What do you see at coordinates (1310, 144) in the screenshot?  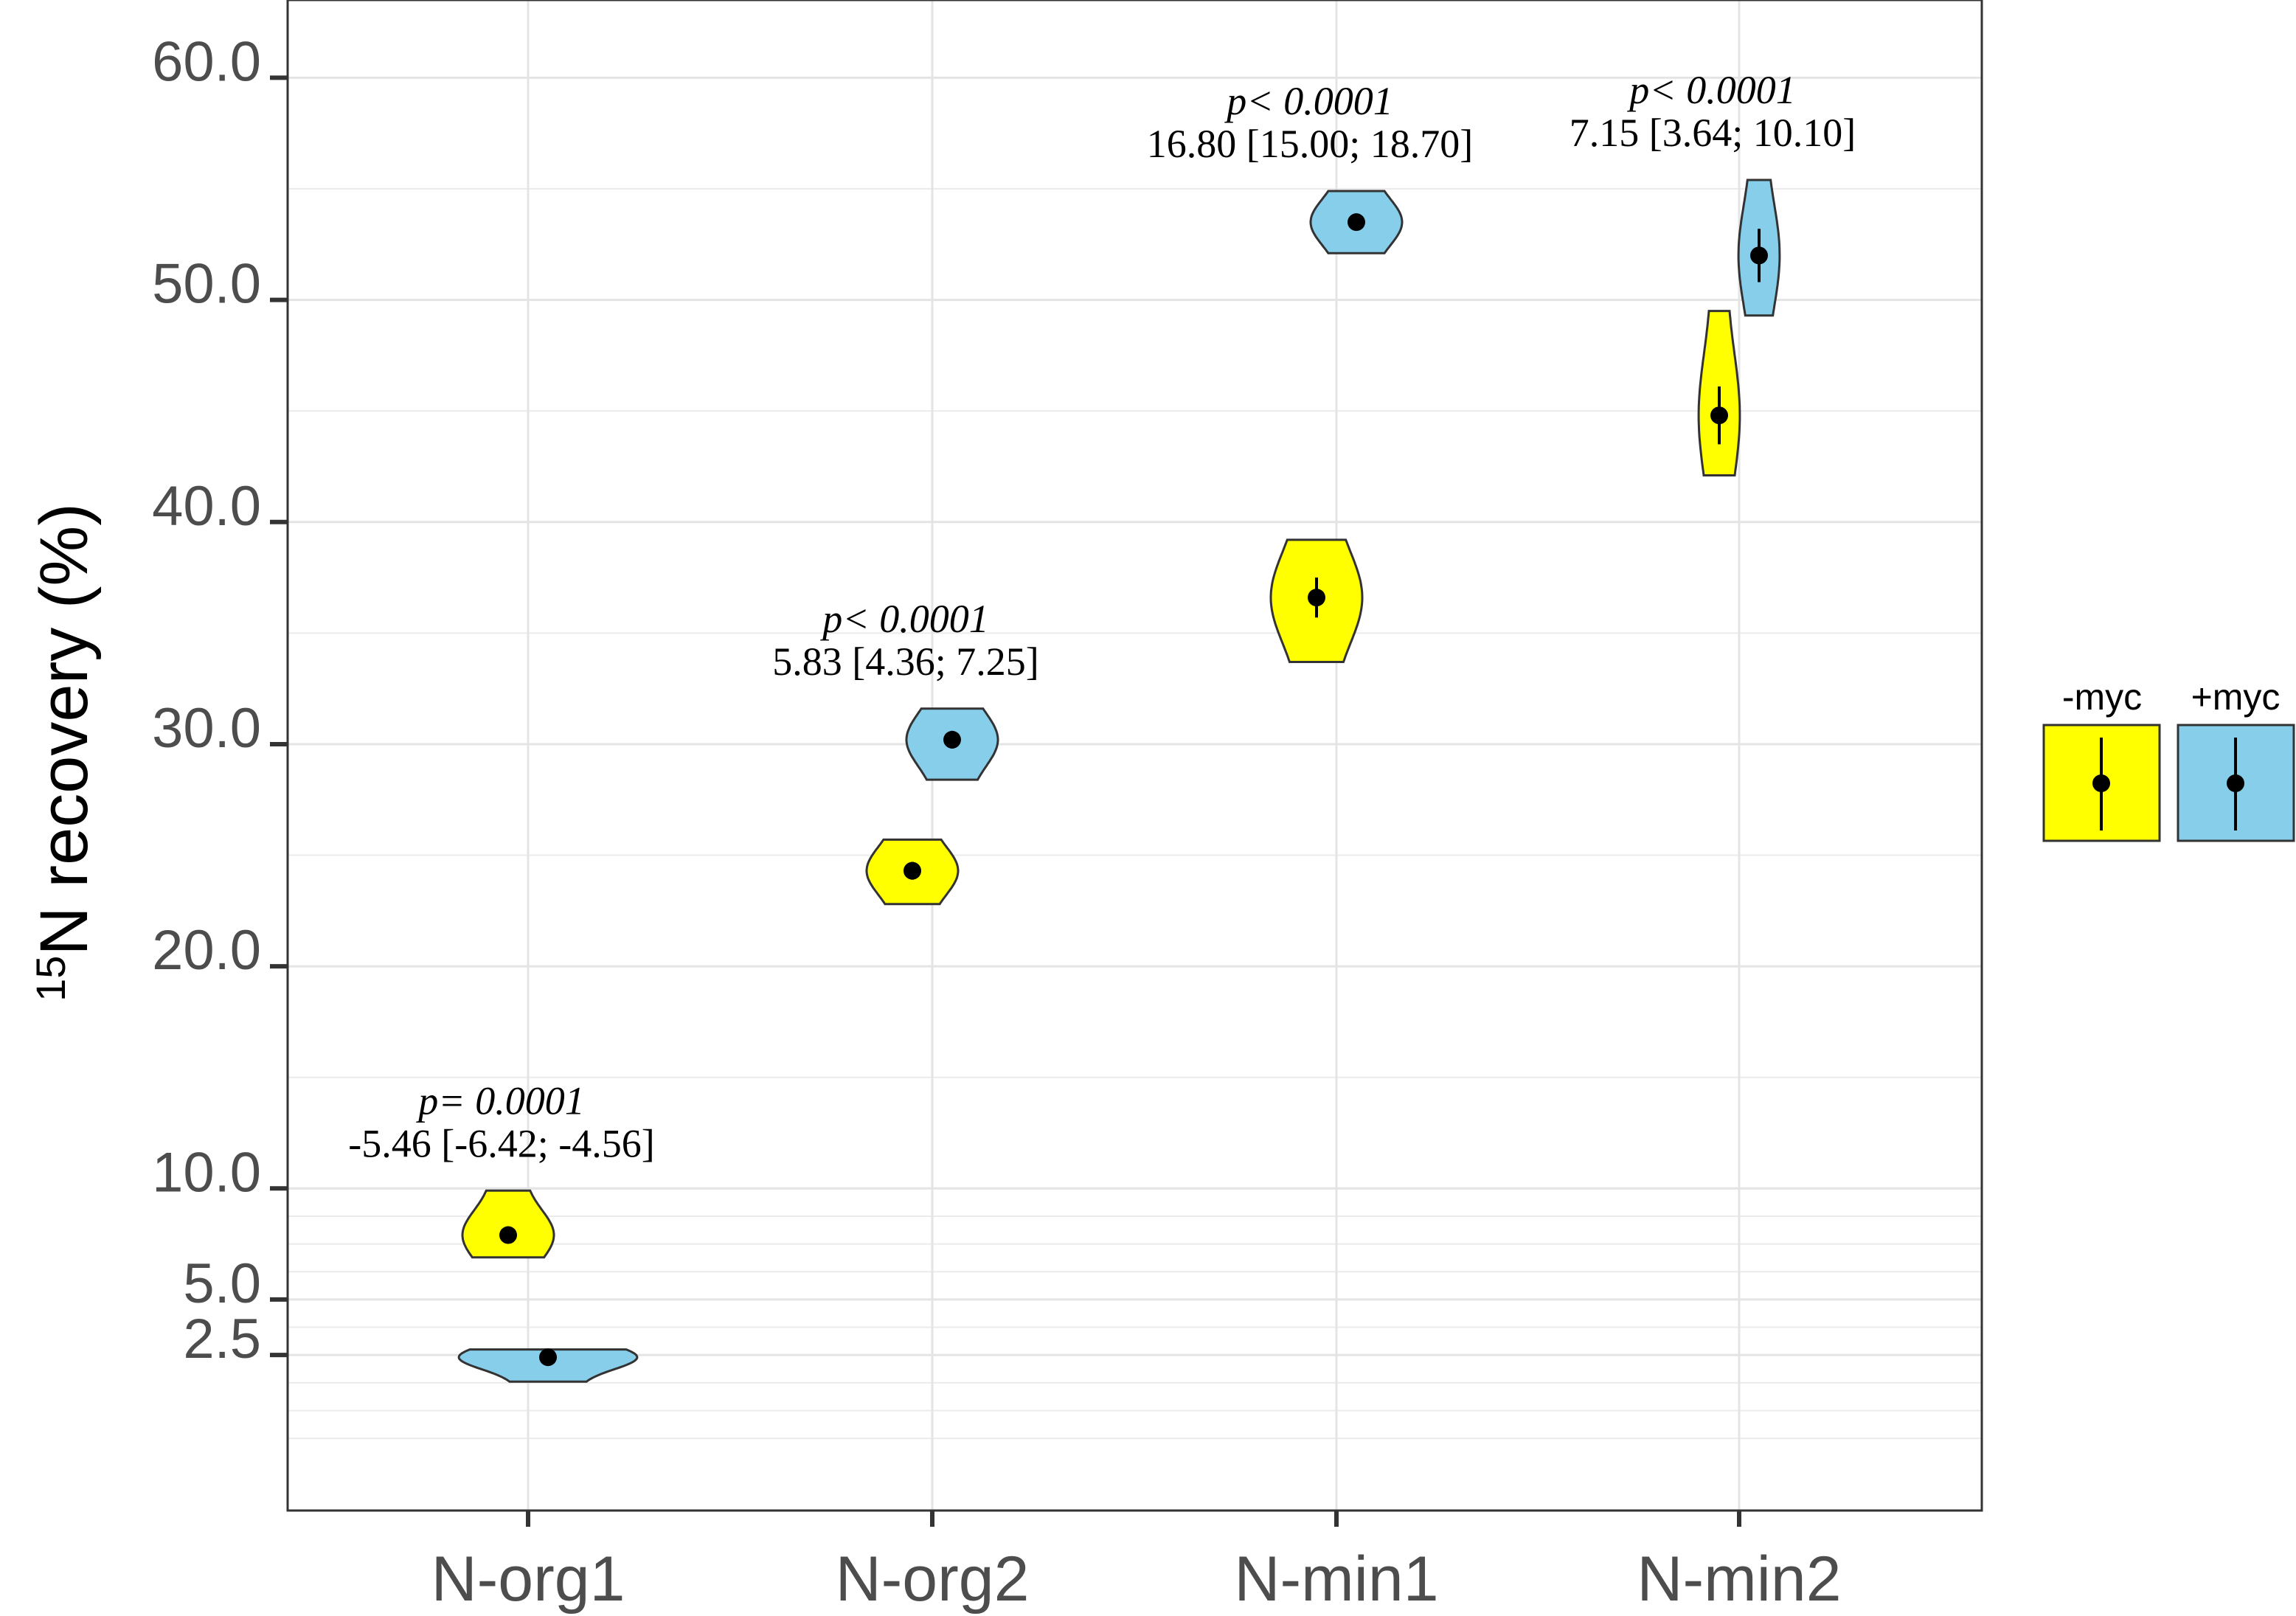 I see `annotation-ci-n-min1: 16.80 [15.00; 18.70]` at bounding box center [1310, 144].